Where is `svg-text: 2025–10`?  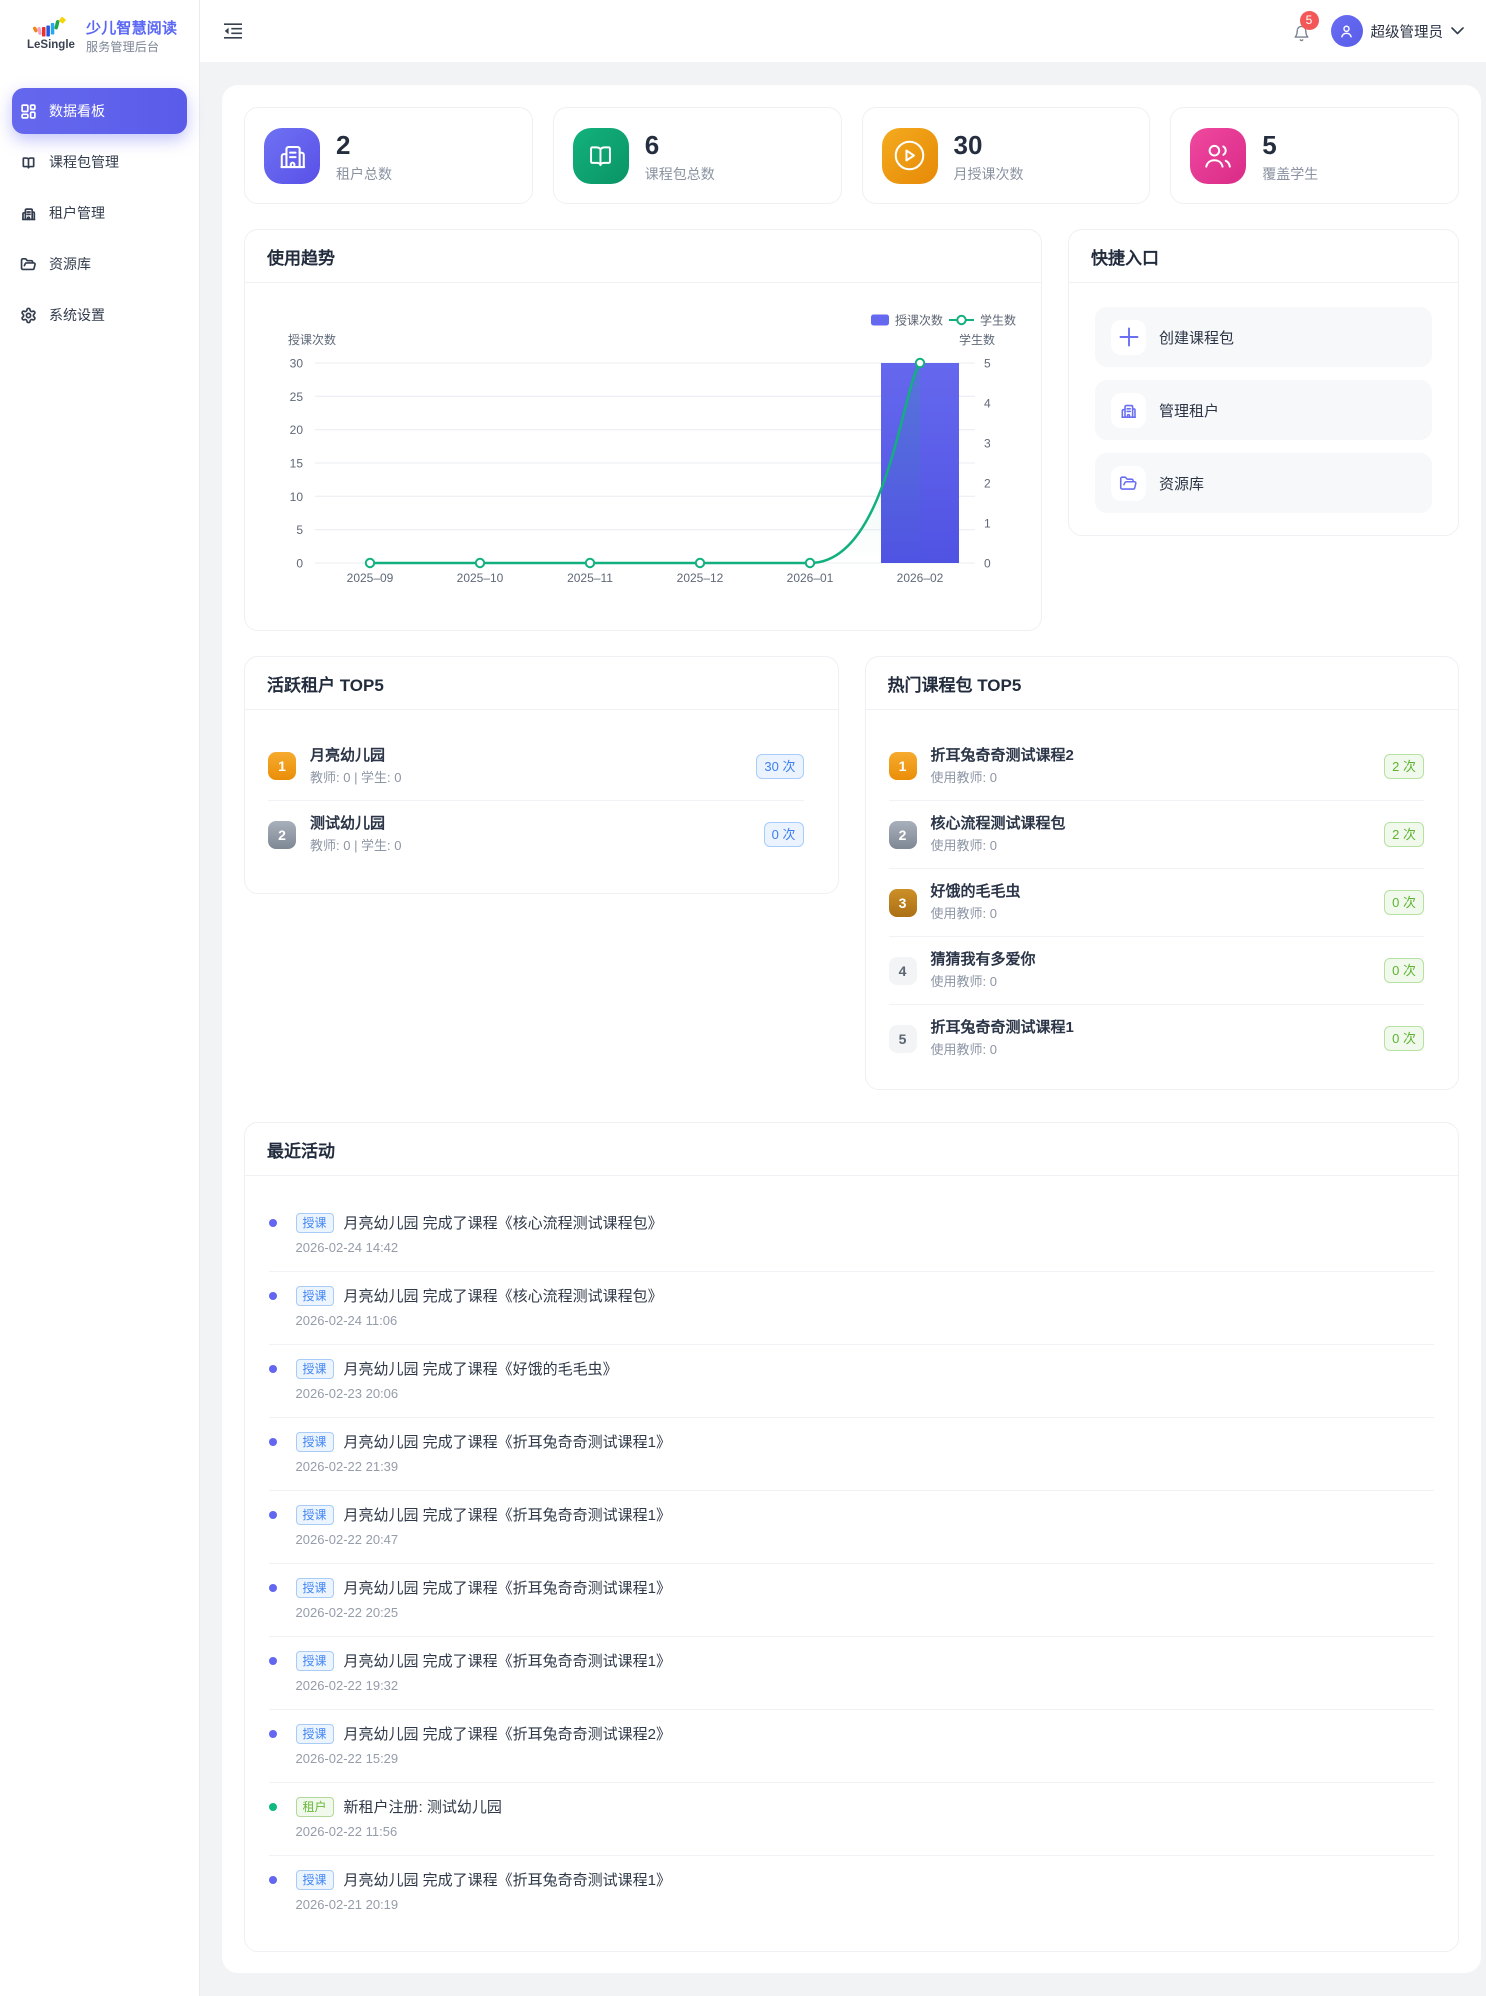 svg-text: 2025–10 is located at coordinates (480, 578).